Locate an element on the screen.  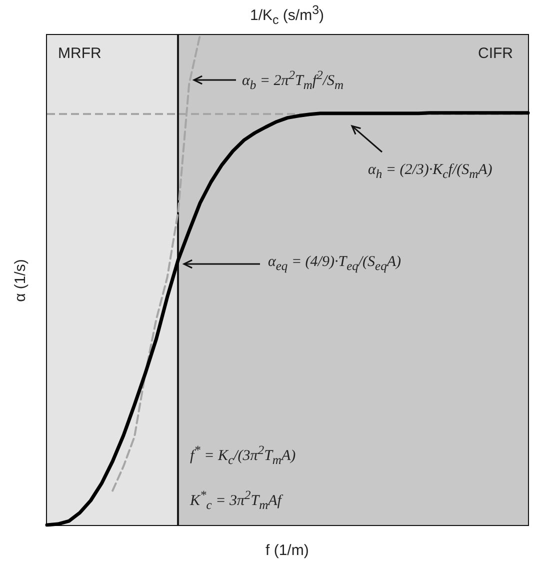
text: α$_{b}$ = 2π$^{2}$T$_{m}$f$^{2}$/S$_{m}$ is located at coordinates (293, 80).